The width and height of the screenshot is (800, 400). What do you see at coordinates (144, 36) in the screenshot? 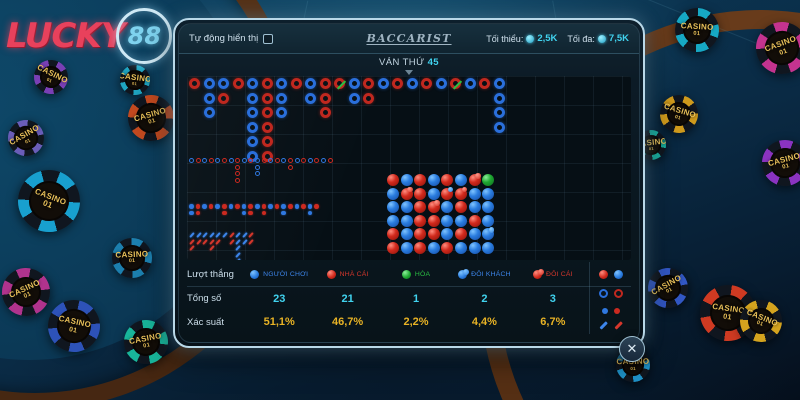
I see `logo-number: 88` at bounding box center [144, 36].